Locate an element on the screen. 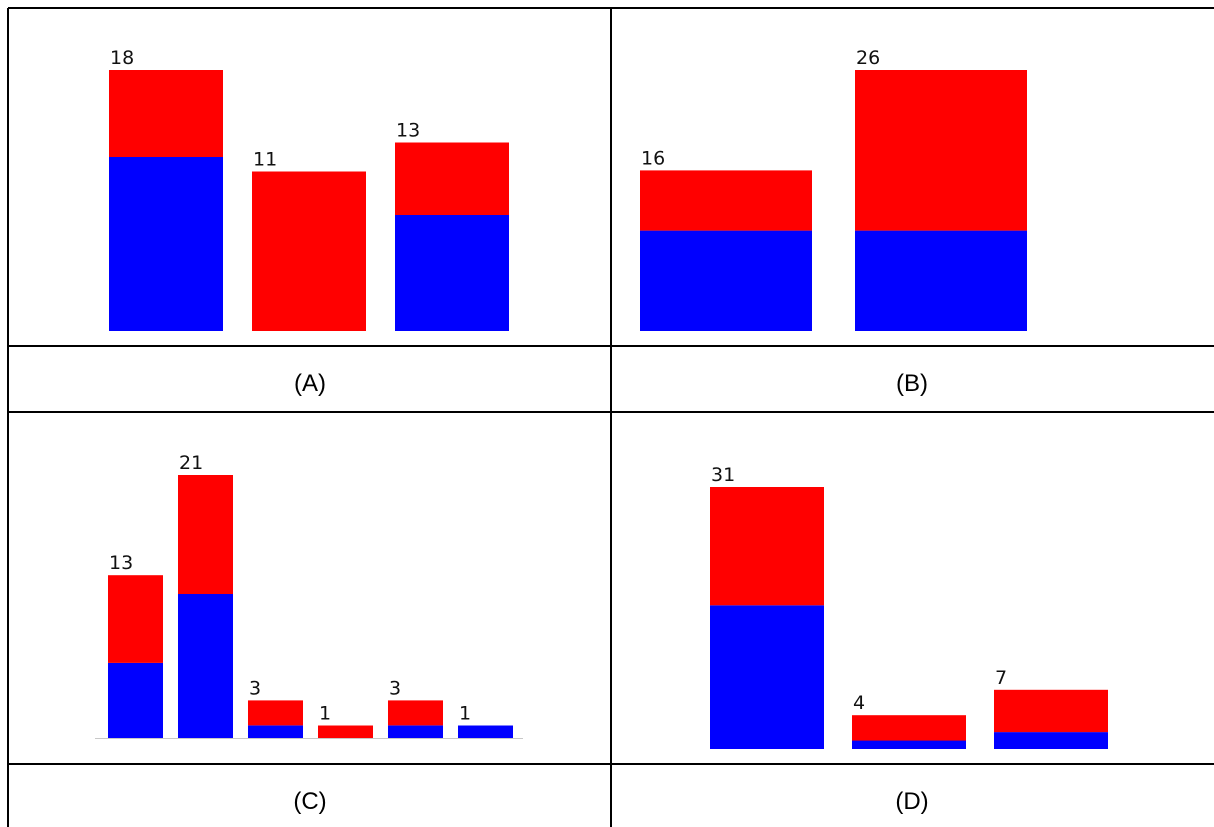 The height and width of the screenshot is (827, 1214). bar-4-total-label: 1 is located at coordinates (325, 714).